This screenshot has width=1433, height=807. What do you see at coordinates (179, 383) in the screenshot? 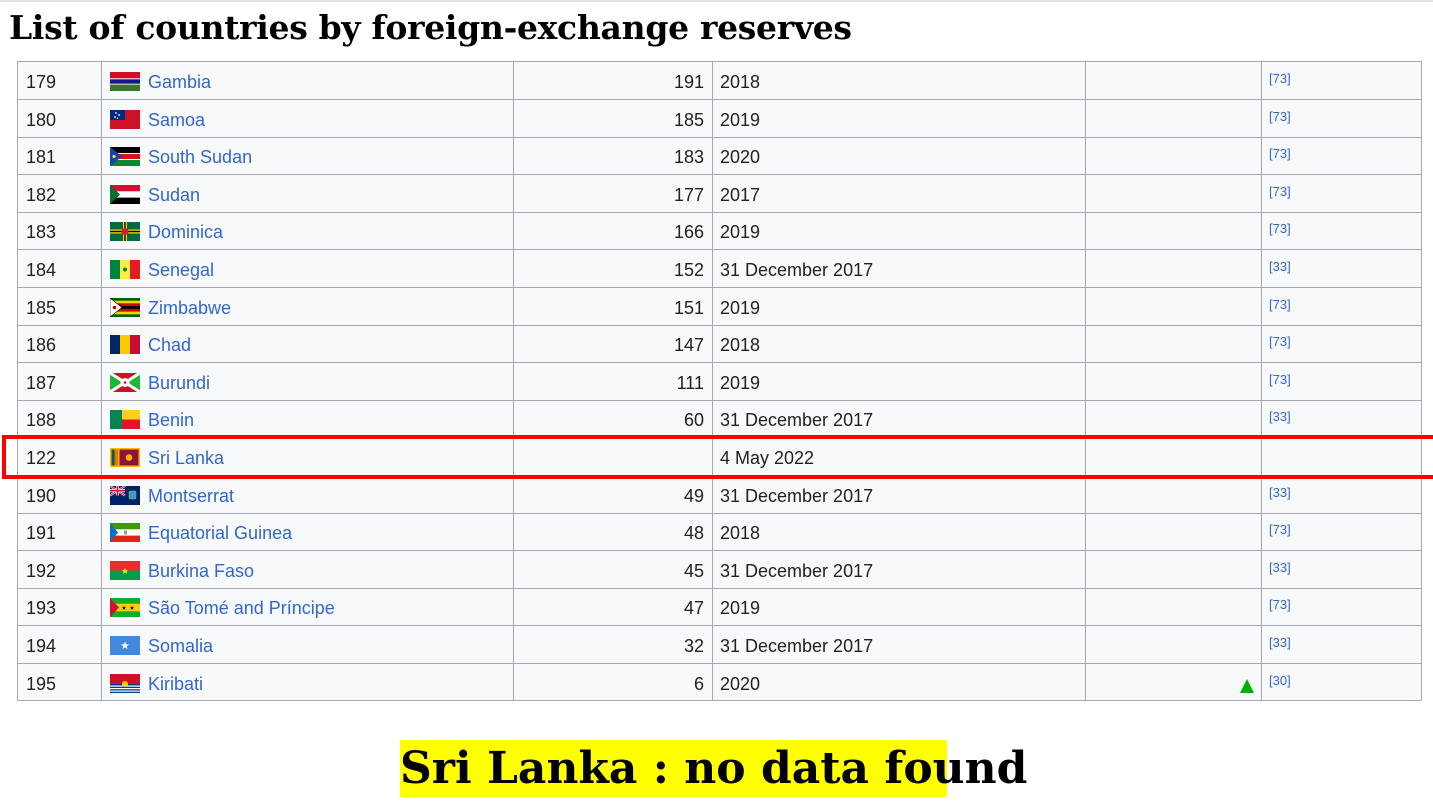
I see `country-link: Burundi` at bounding box center [179, 383].